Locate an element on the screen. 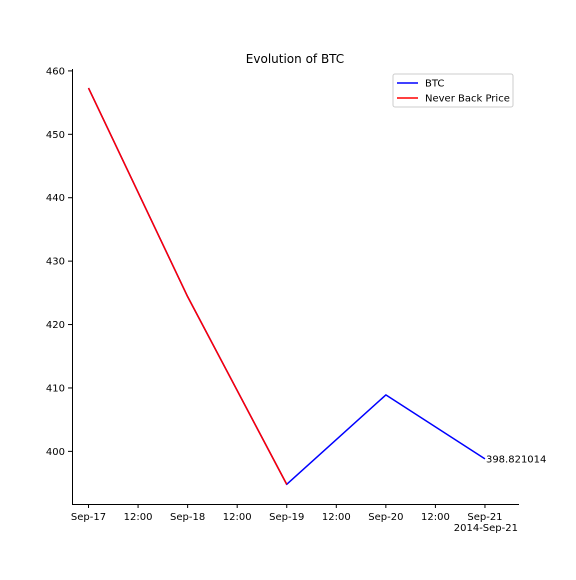 This screenshot has height=580, width=576. x-tick-label: Sep-18 is located at coordinates (187, 517).